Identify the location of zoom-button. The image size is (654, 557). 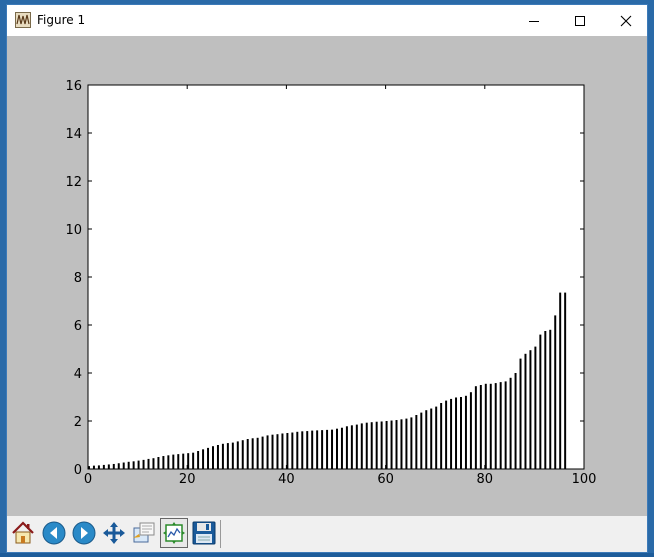
(144, 533).